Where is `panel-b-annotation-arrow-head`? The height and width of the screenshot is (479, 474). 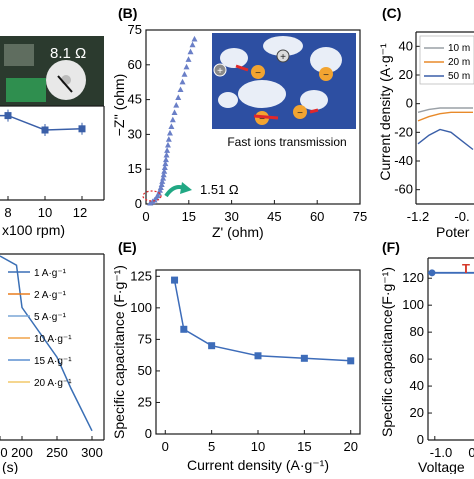 panel-b-annotation-arrow-head is located at coordinates (186, 188).